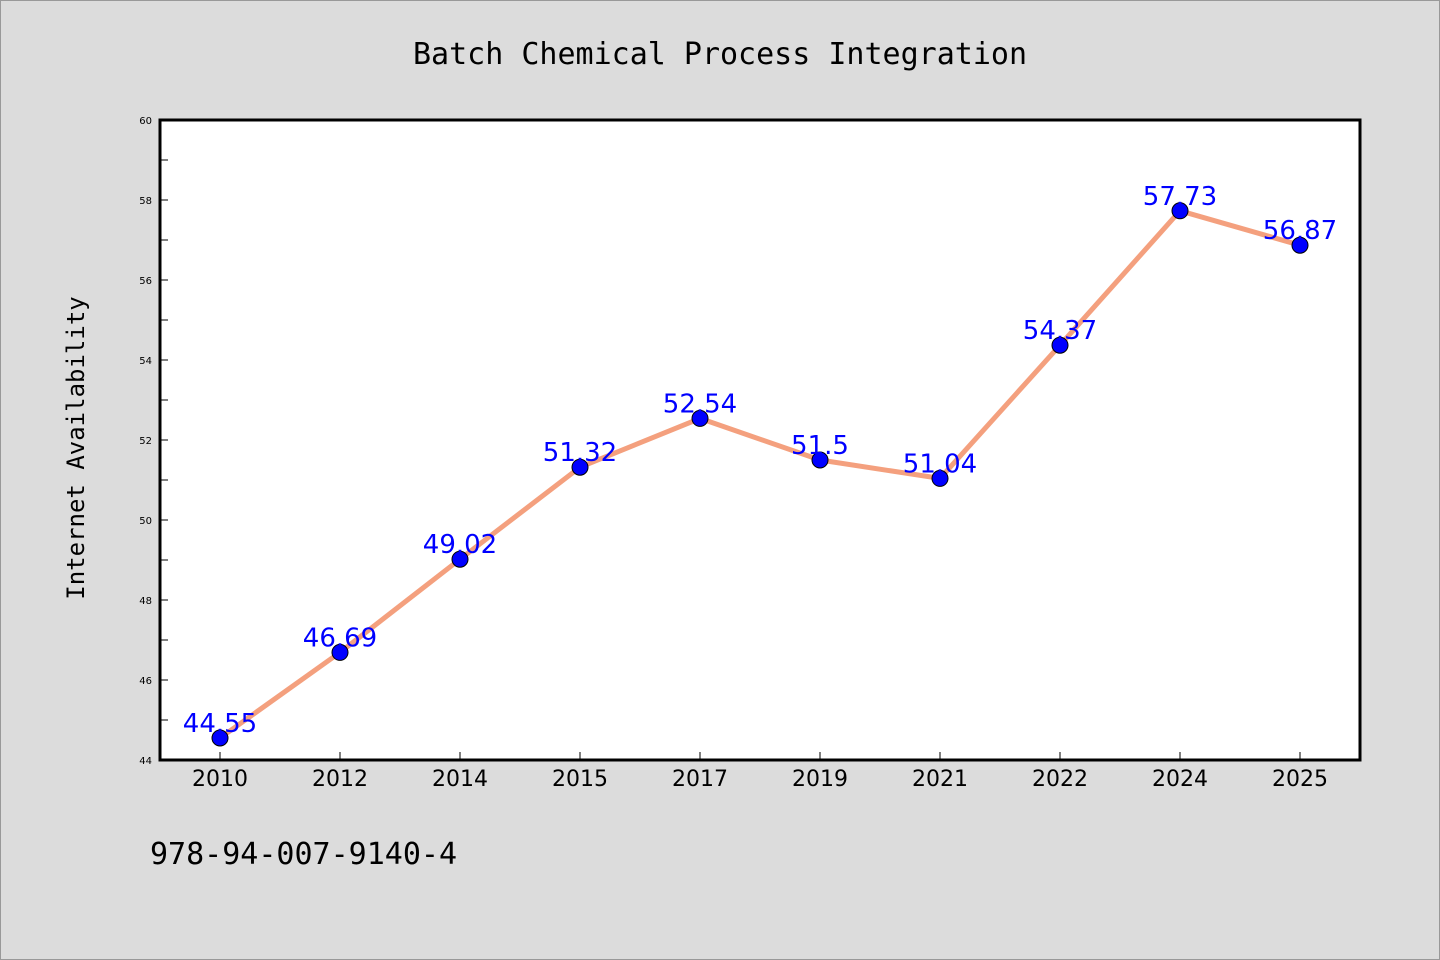  Describe the element at coordinates (1300, 779) in the screenshot. I see `x-tick-label: 2025` at that location.